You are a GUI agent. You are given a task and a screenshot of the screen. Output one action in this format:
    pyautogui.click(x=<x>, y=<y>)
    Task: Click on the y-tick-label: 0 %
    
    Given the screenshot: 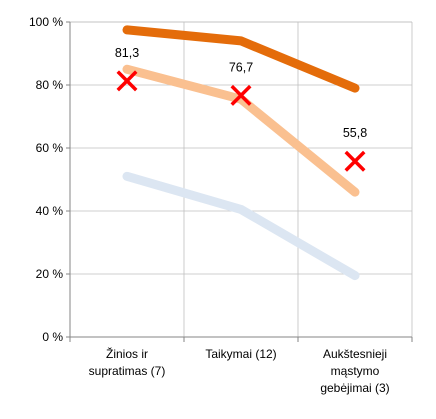 What is the action you would take?
    pyautogui.click(x=52, y=337)
    